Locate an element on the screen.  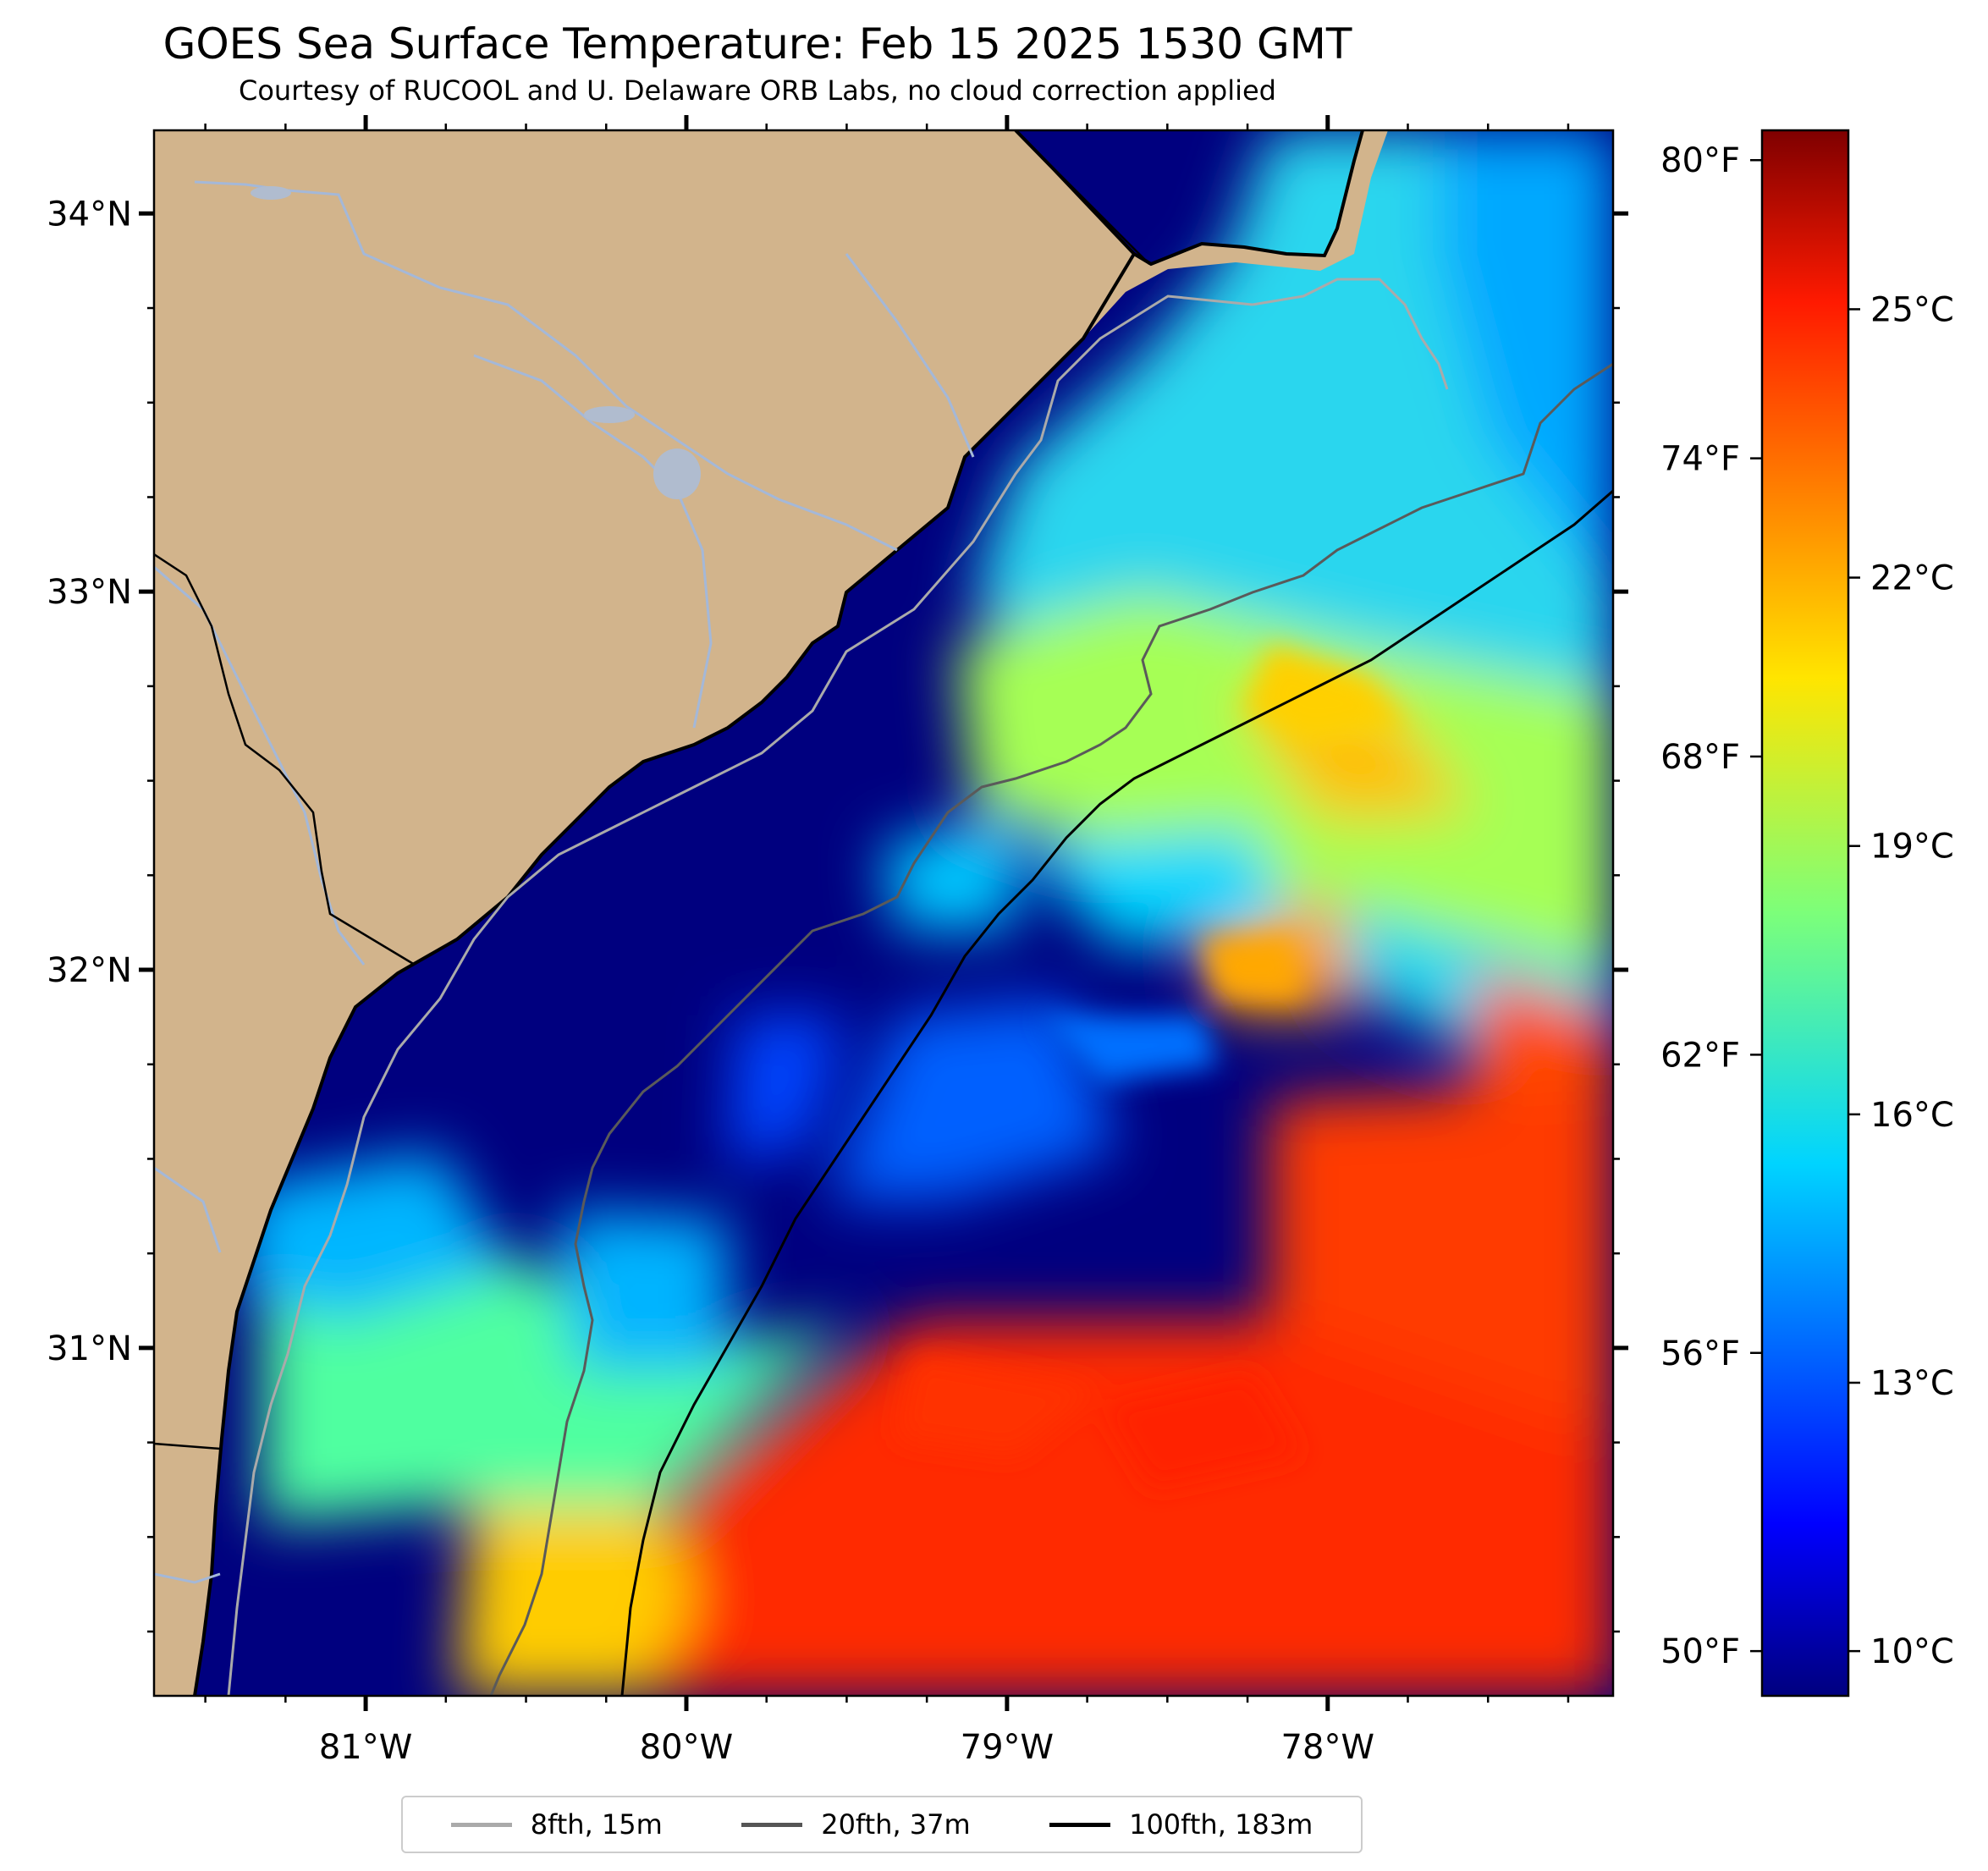
fahrenheit-tick-label: 80°F is located at coordinates (1700, 160).